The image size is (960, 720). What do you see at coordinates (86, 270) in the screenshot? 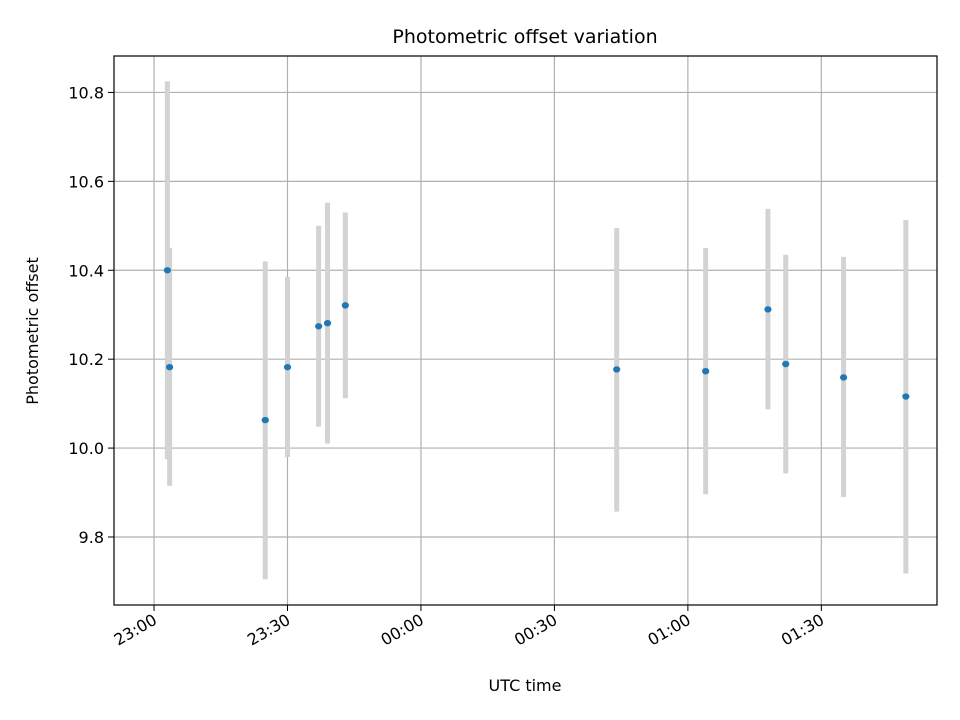
I see `y-tick-label: 10.4` at bounding box center [86, 270].